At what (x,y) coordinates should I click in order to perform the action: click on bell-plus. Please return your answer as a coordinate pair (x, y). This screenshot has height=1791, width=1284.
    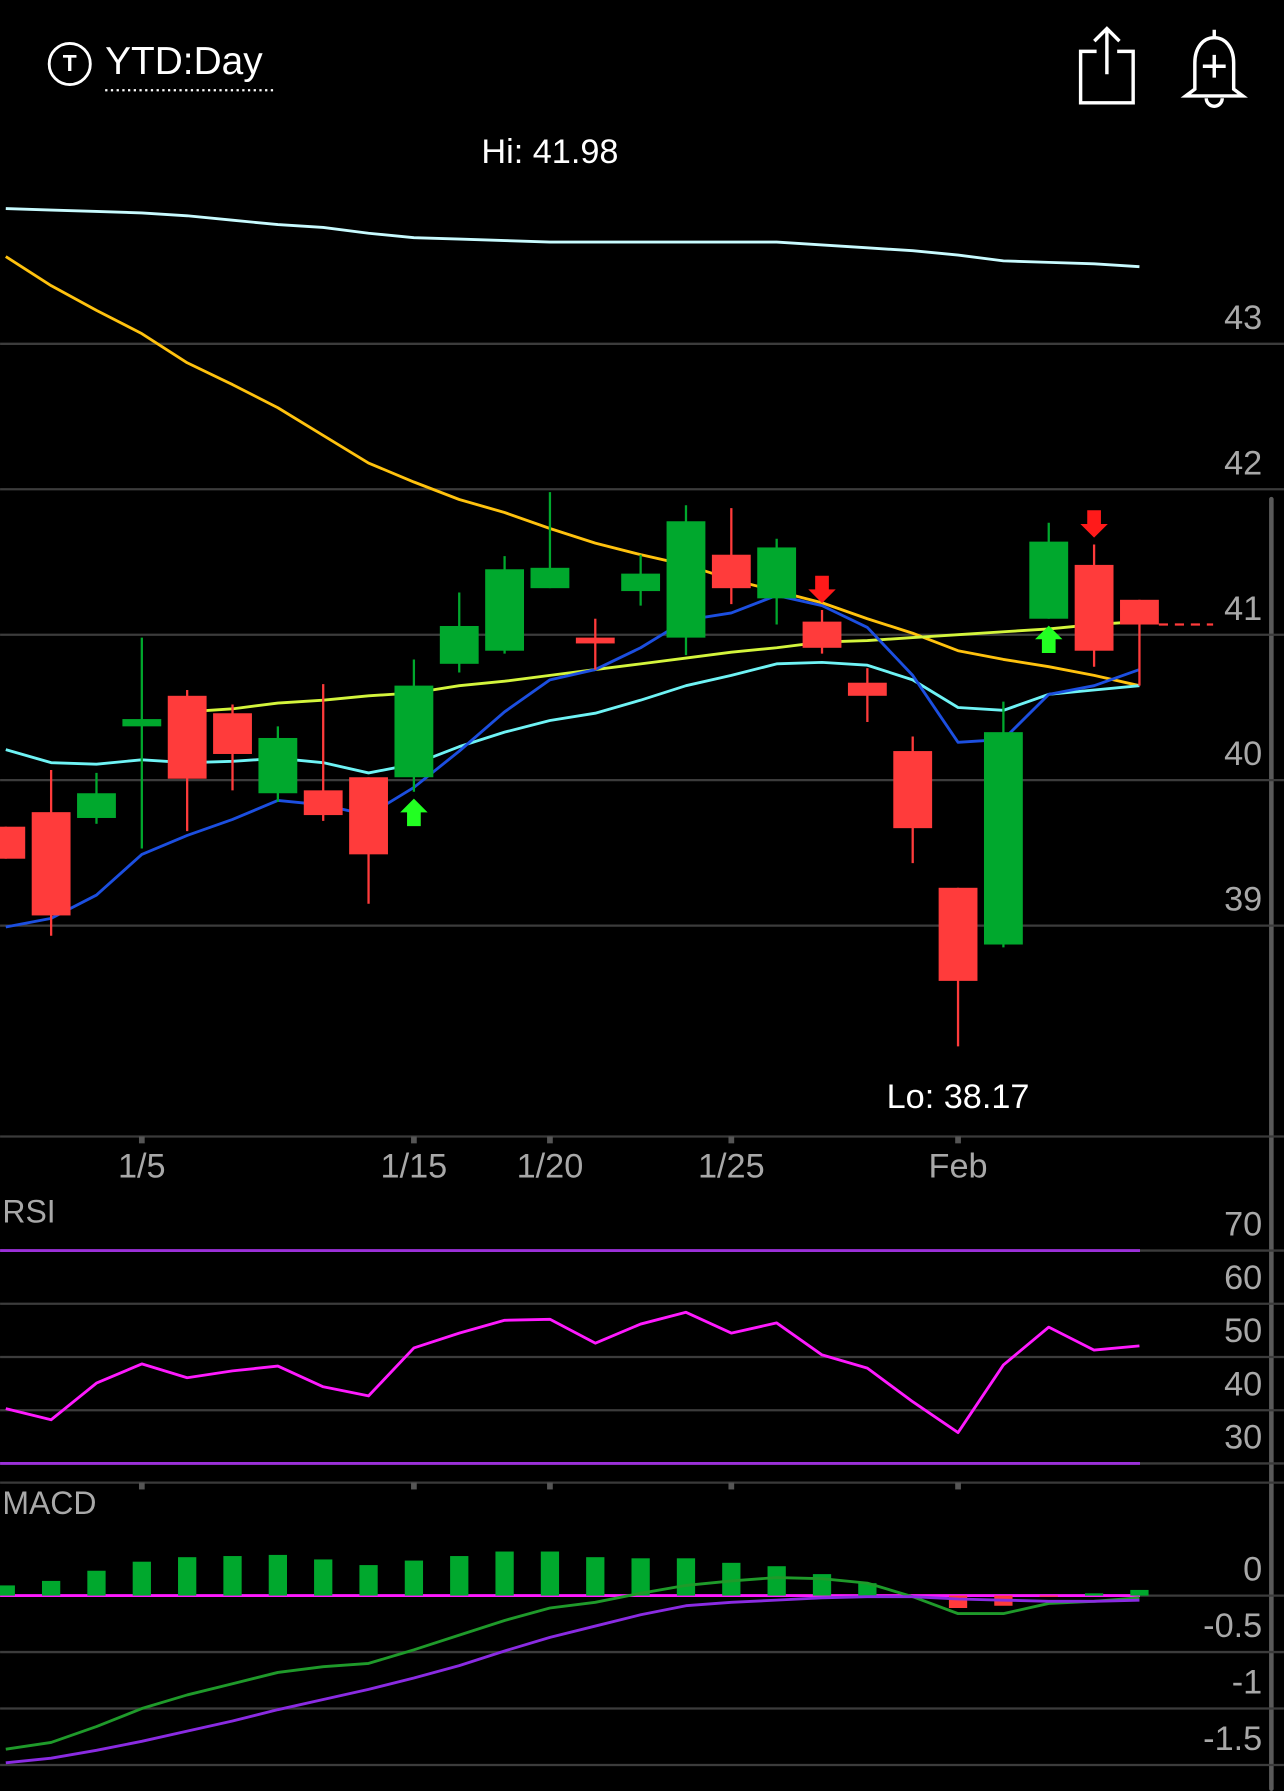
    Looking at the image, I should click on (1214, 66).